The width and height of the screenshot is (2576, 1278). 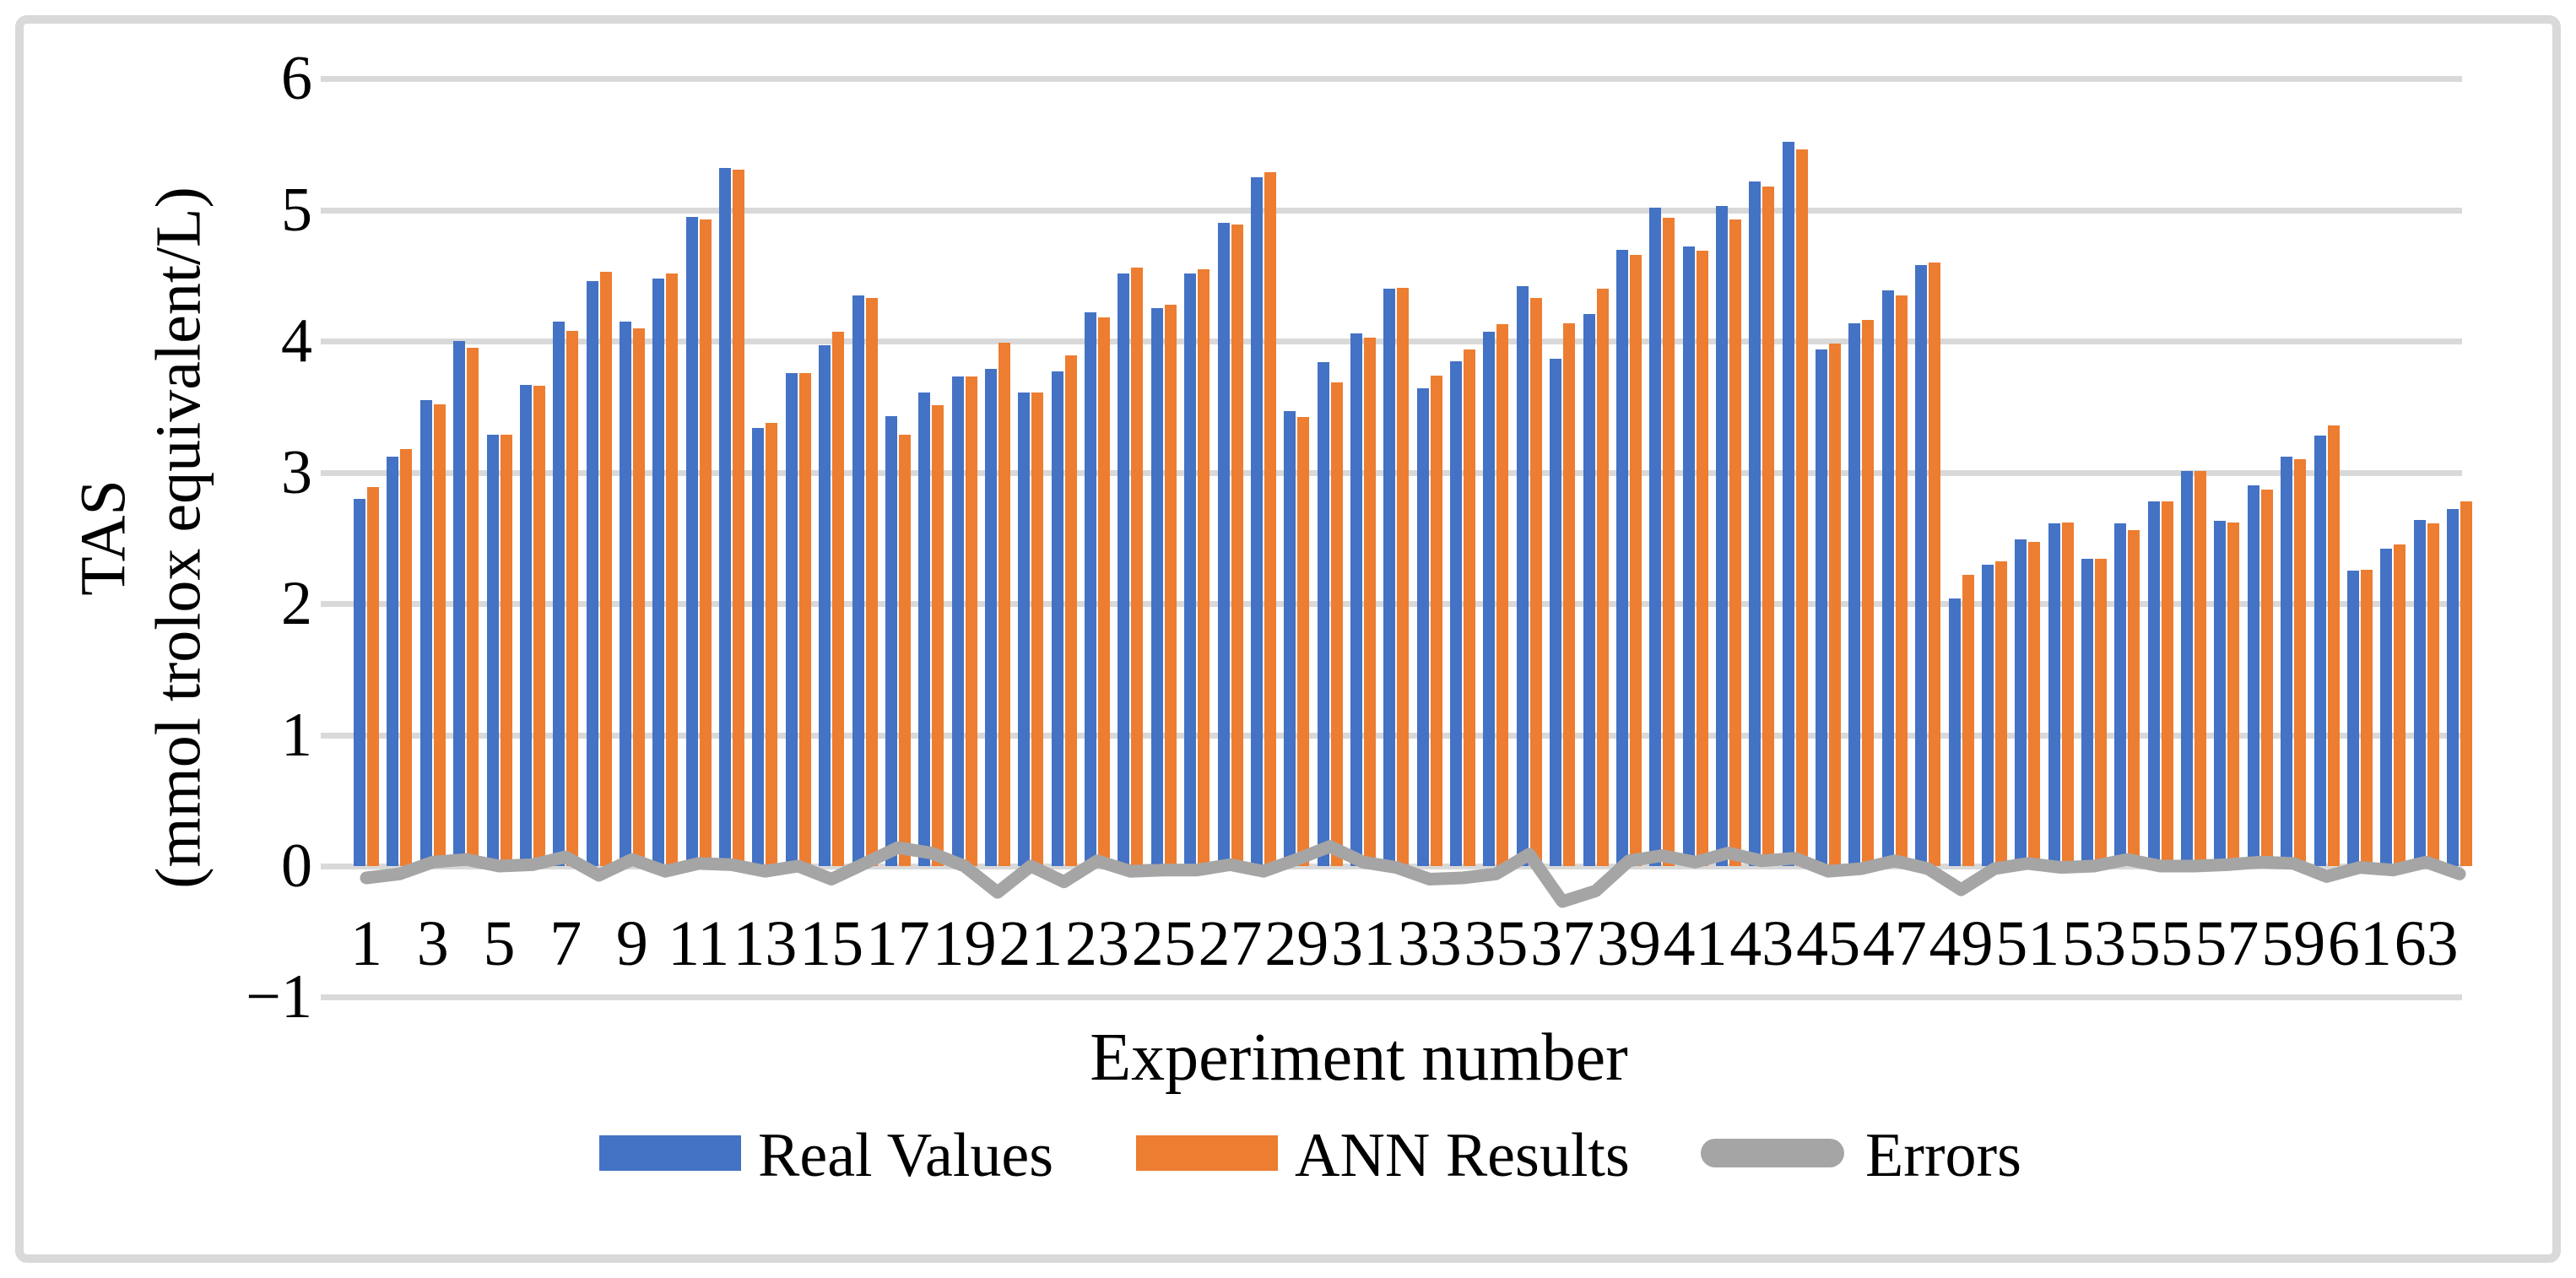 I want to click on x-tick-label-23: 23, so click(x=1097, y=943).